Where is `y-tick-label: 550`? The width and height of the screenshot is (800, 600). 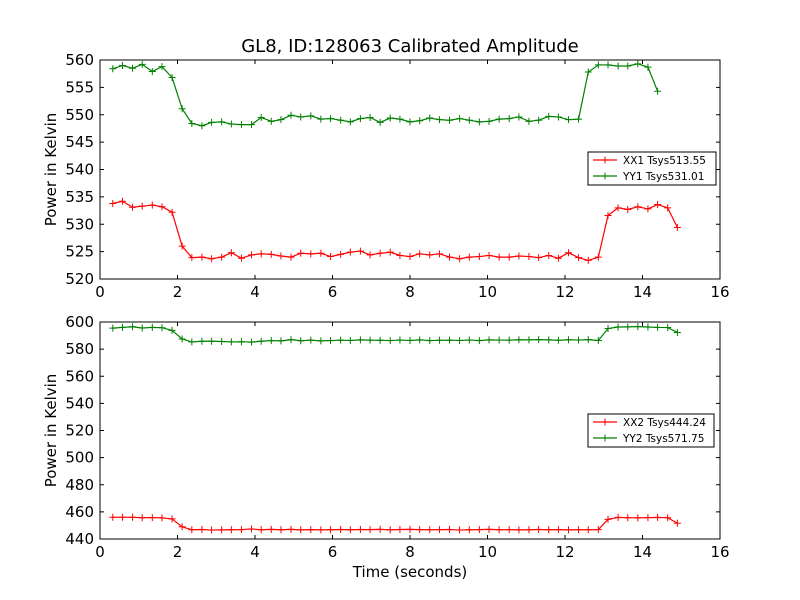
y-tick-label: 550 is located at coordinates (79, 115).